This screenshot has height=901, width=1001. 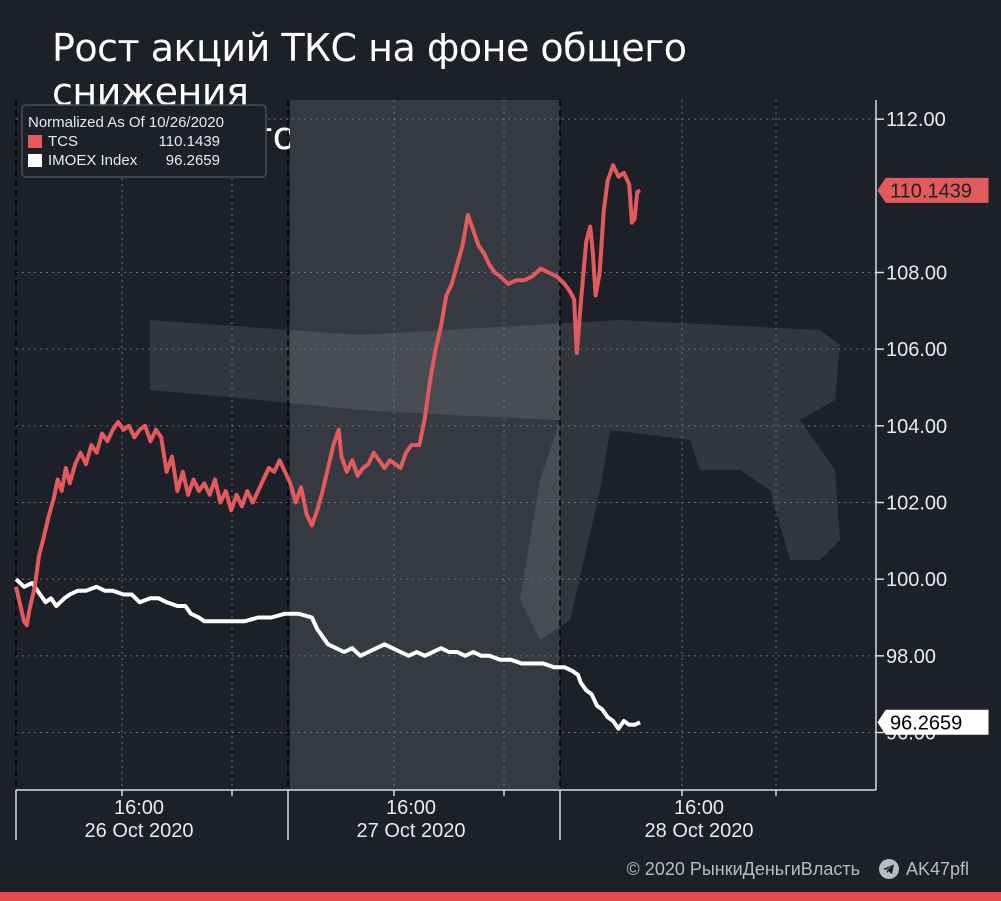 What do you see at coordinates (139, 831) in the screenshot?
I see `x-tick-date-label: 26 Oct 2020` at bounding box center [139, 831].